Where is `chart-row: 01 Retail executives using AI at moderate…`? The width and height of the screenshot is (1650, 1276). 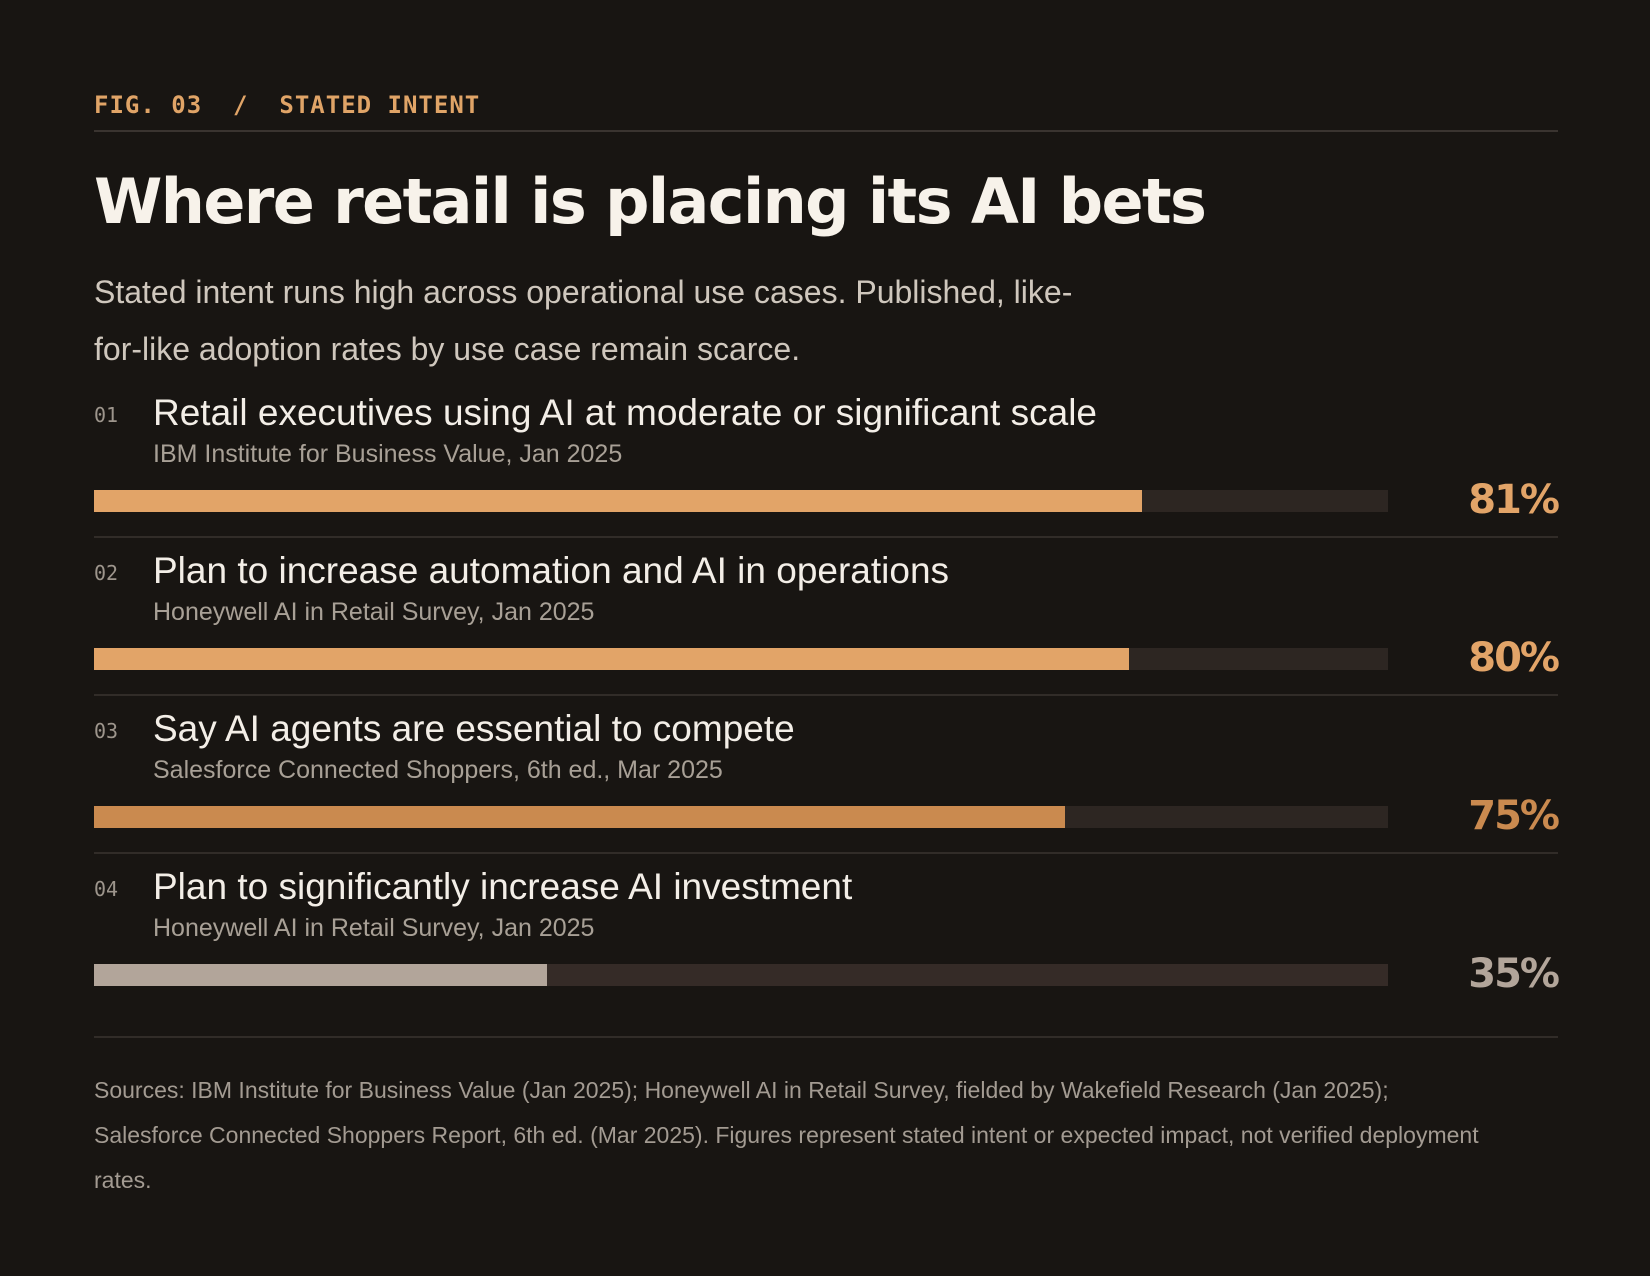
chart-row: 01 Retail executives using AI at moderate… is located at coordinates (827, 463).